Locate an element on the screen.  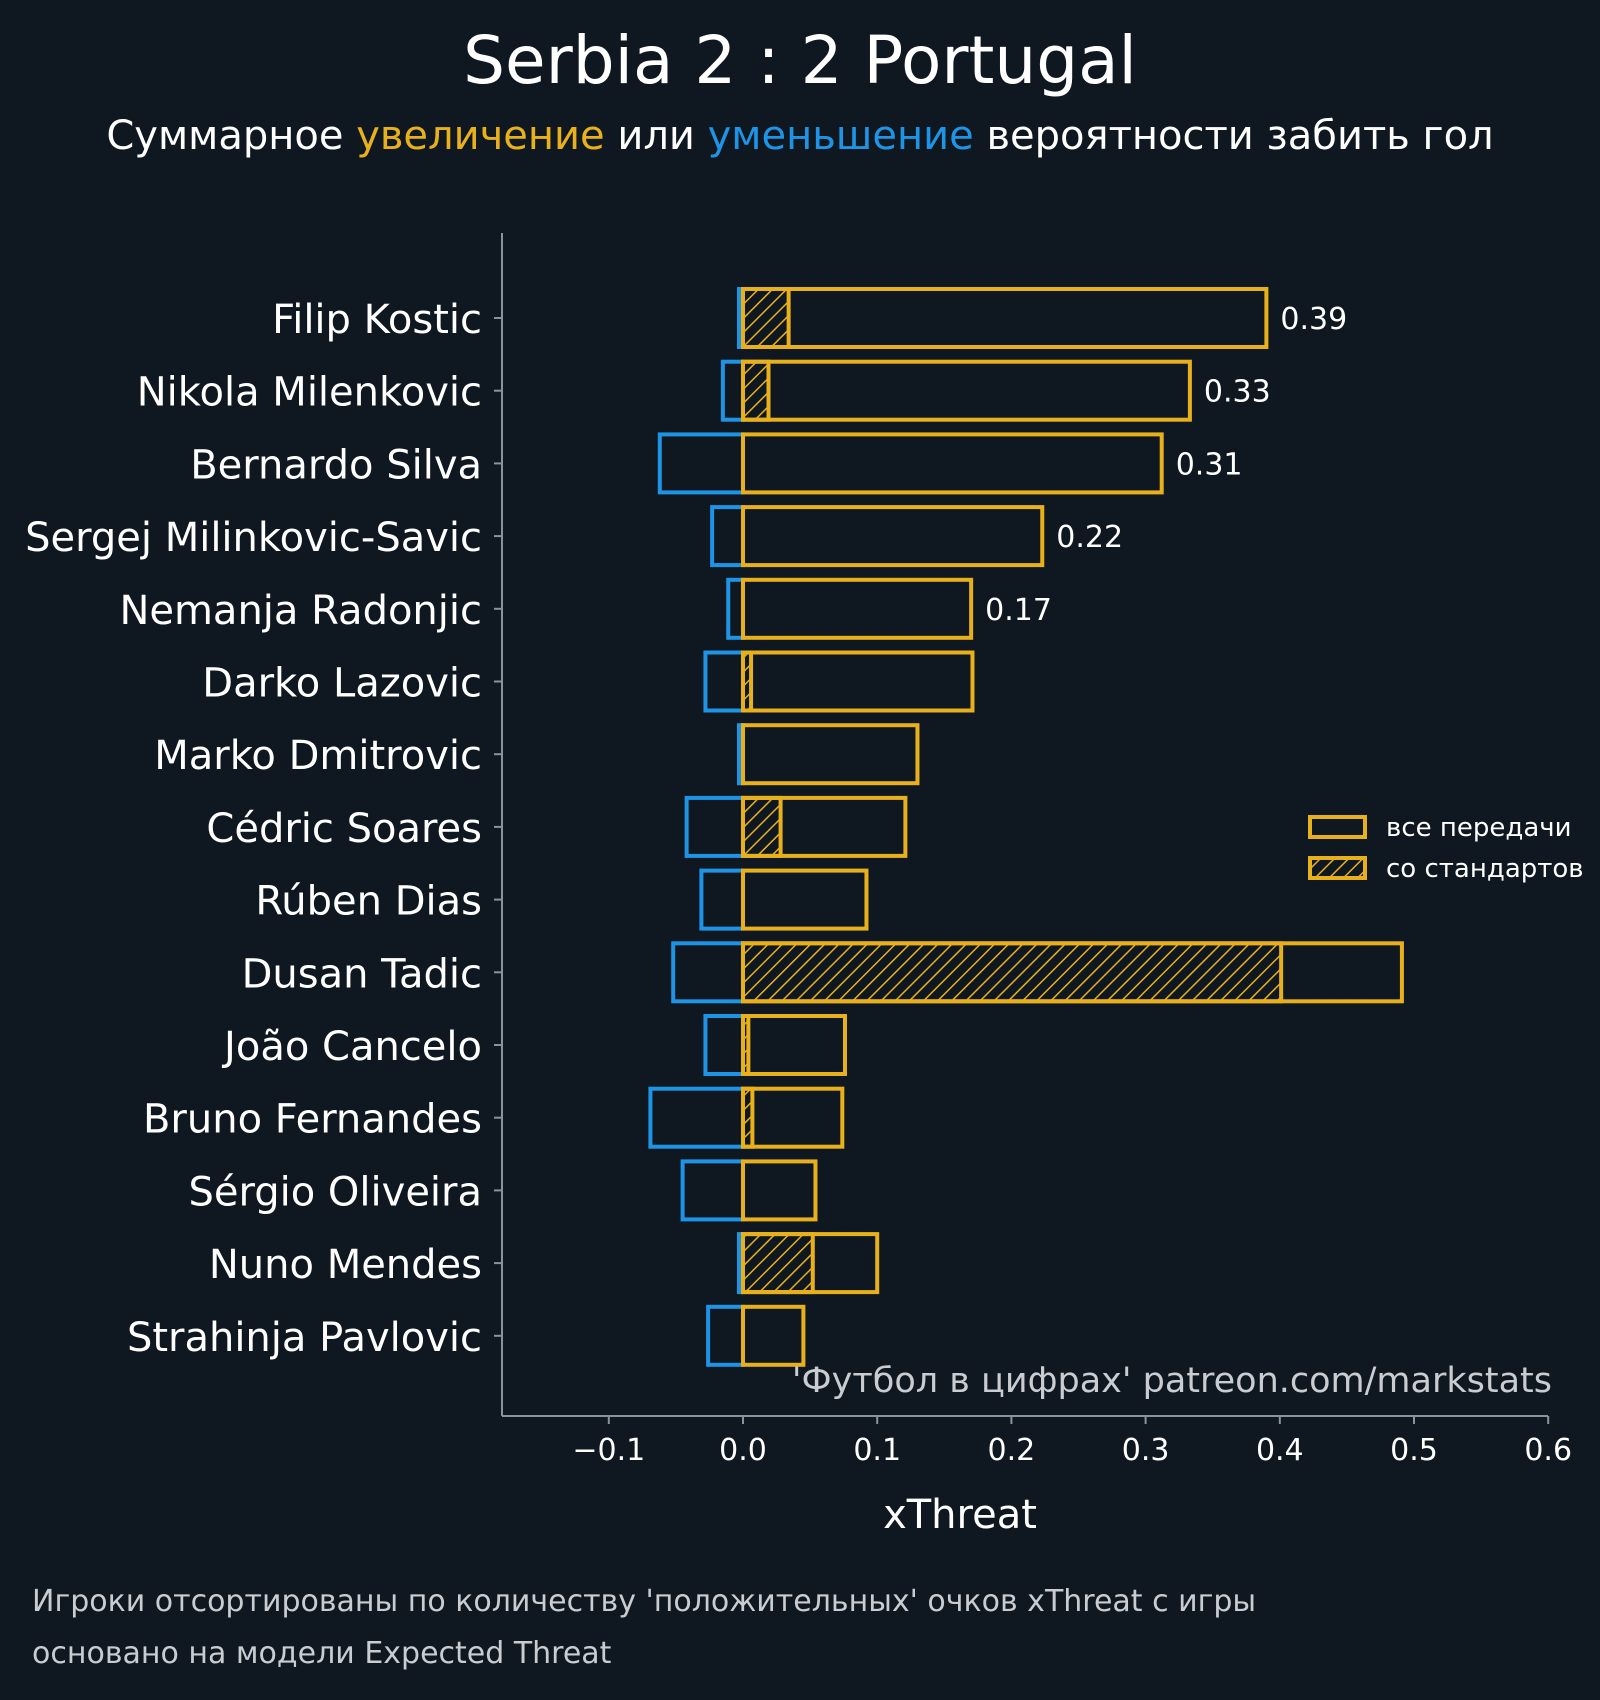
bar-set-pieces-cedric-soares is located at coordinates (762, 826).